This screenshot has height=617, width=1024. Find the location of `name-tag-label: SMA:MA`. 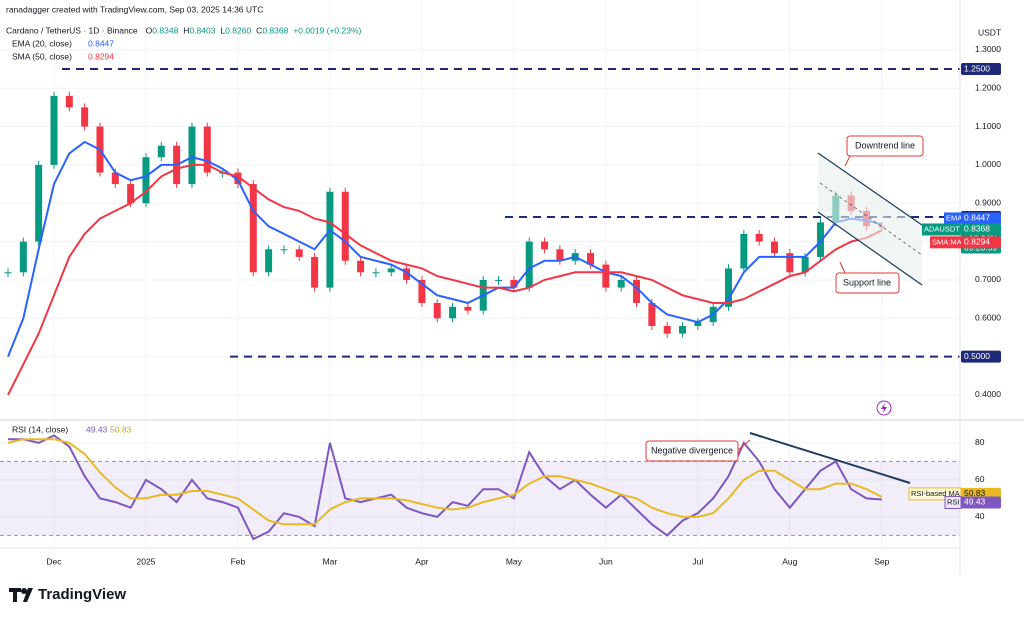

name-tag-label: SMA:MA is located at coordinates (947, 241).